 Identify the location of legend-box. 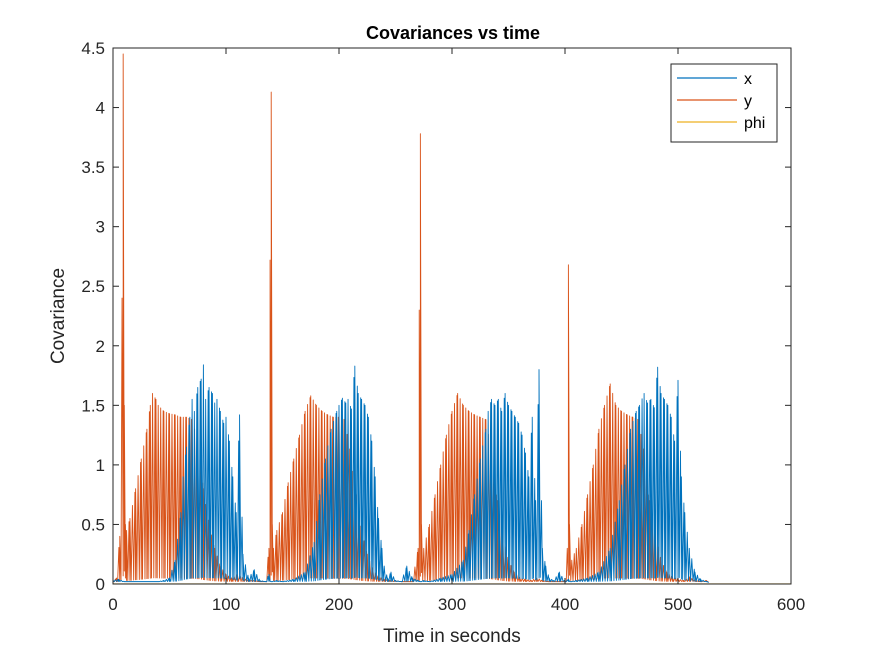
(724, 103).